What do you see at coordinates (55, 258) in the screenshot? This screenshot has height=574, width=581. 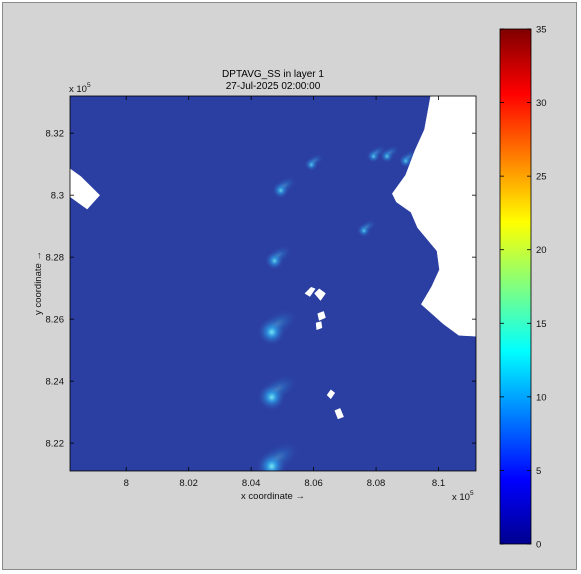 I see `y-tick-label: 8.28` at bounding box center [55, 258].